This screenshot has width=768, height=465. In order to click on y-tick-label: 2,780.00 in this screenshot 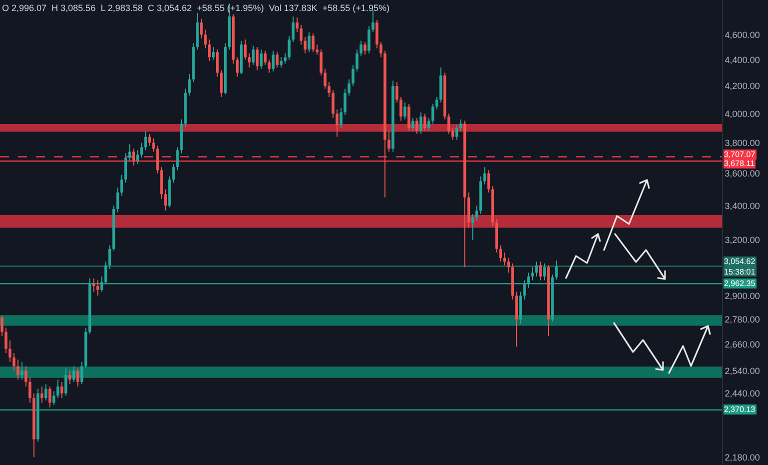, I will do `click(742, 319)`.